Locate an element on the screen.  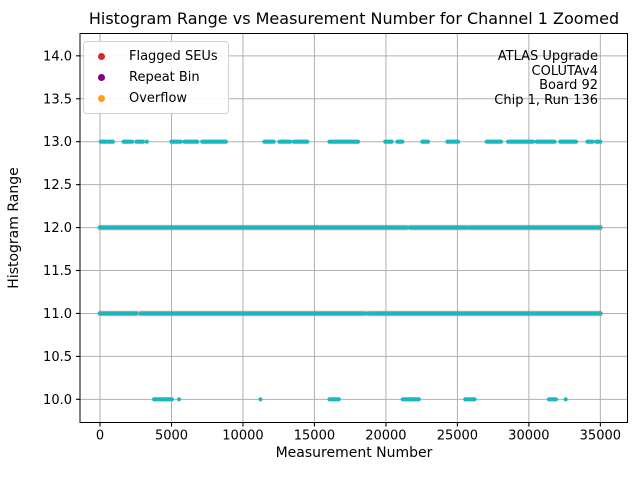
y-tick-label: 14.0 is located at coordinates (57, 56).